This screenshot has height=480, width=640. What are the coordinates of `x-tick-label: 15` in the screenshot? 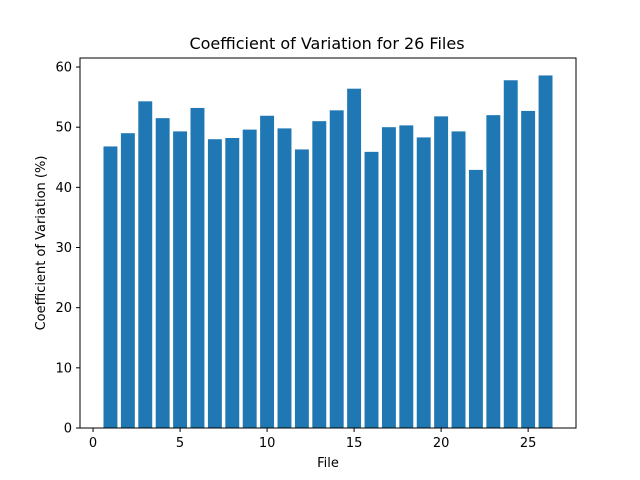 It's located at (354, 443).